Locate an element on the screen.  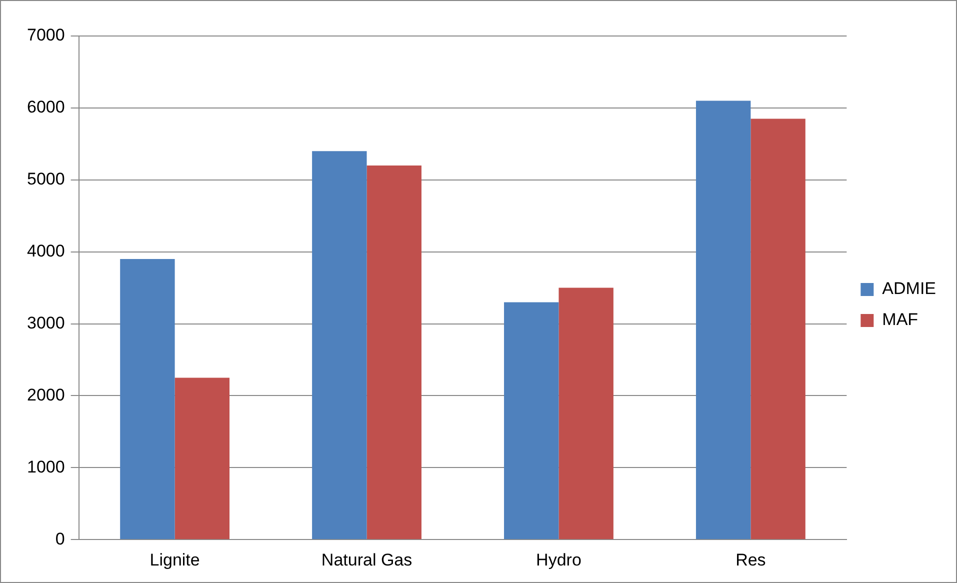
y-tick-label: 3000 is located at coordinates (45, 322).